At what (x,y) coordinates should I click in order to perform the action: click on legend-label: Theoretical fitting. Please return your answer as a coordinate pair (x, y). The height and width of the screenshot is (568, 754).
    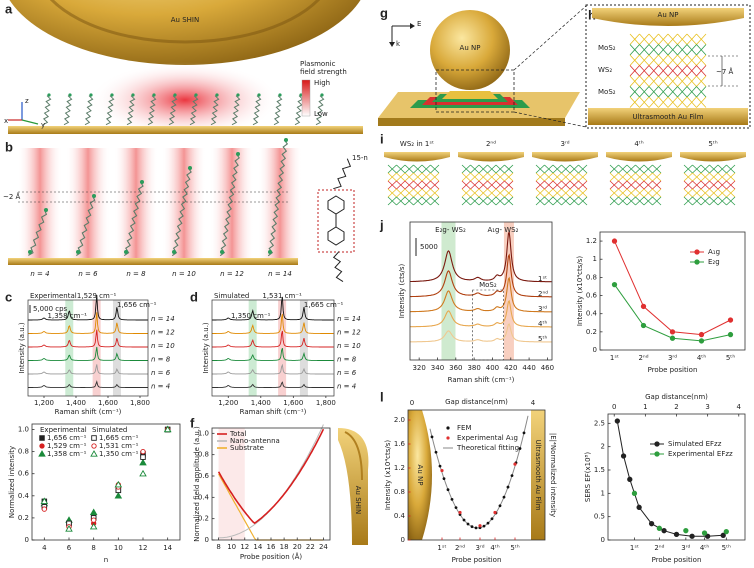
    Looking at the image, I should click on (487, 448).